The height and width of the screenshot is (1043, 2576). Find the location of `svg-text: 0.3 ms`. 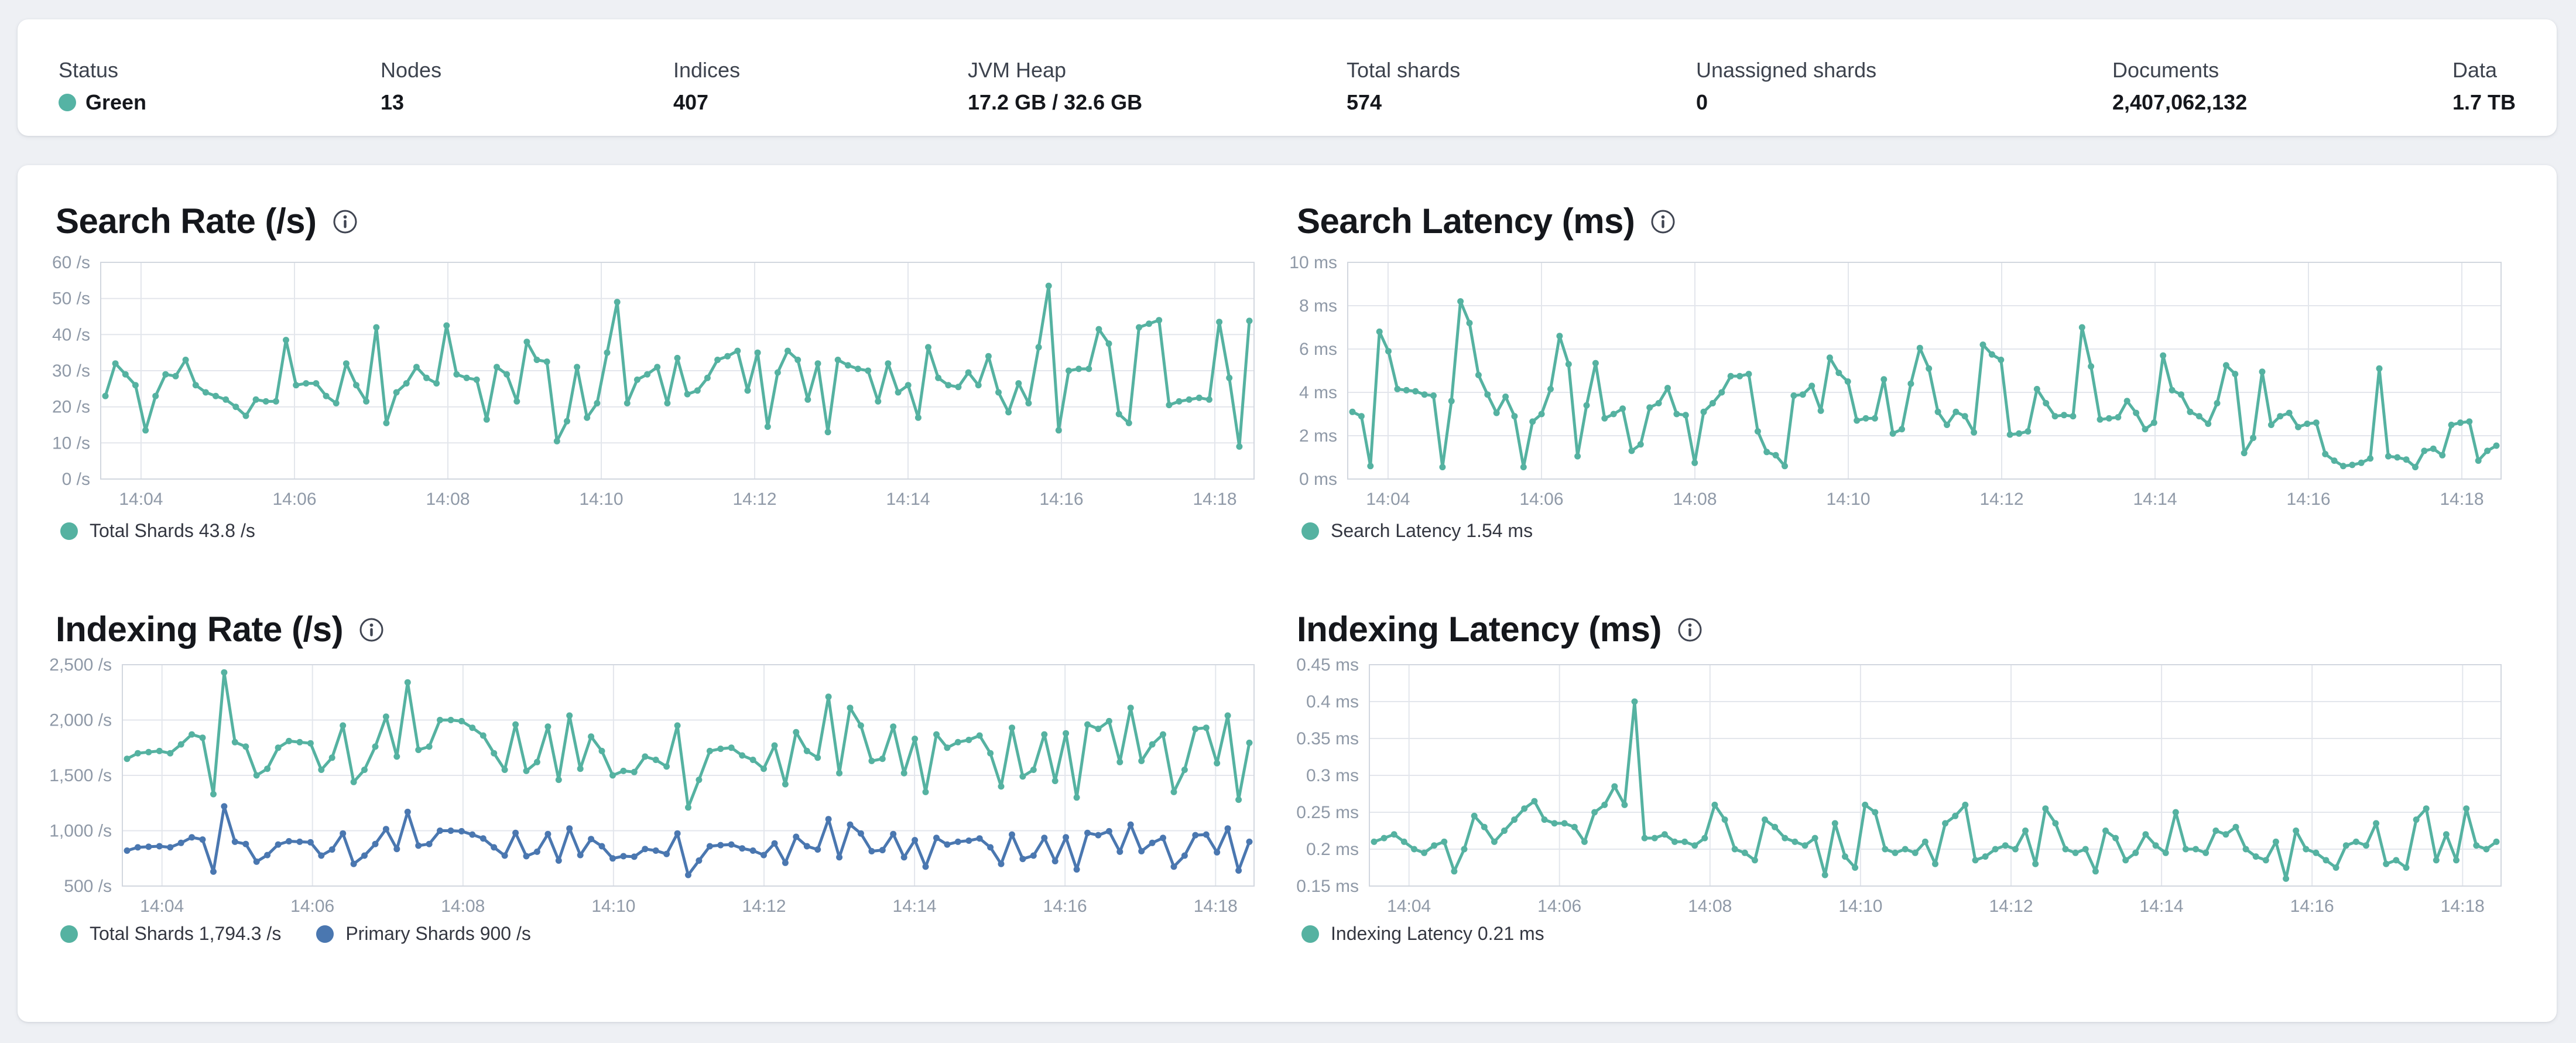

svg-text: 0.3 ms is located at coordinates (1332, 775).